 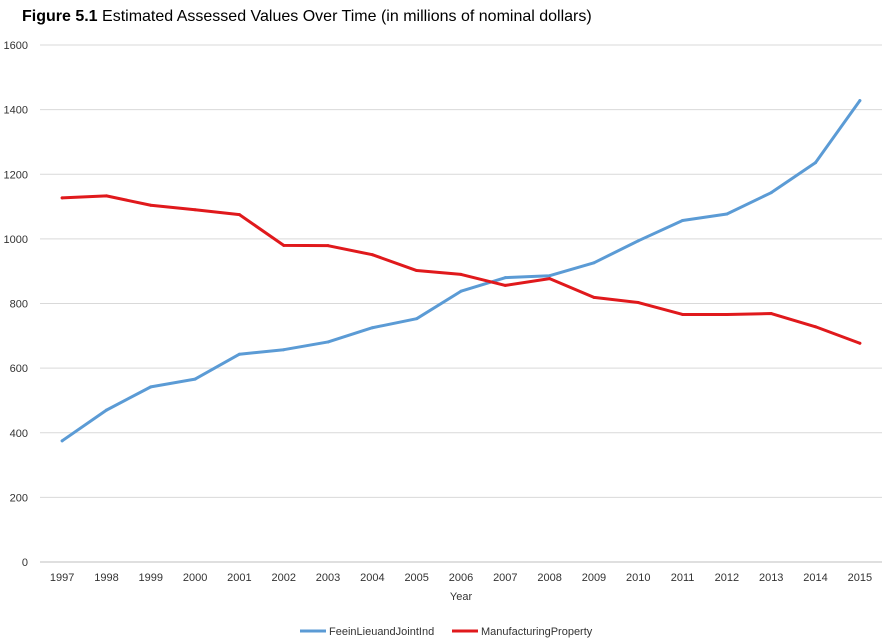 I want to click on x-tick-label: 2015, so click(x=860, y=578).